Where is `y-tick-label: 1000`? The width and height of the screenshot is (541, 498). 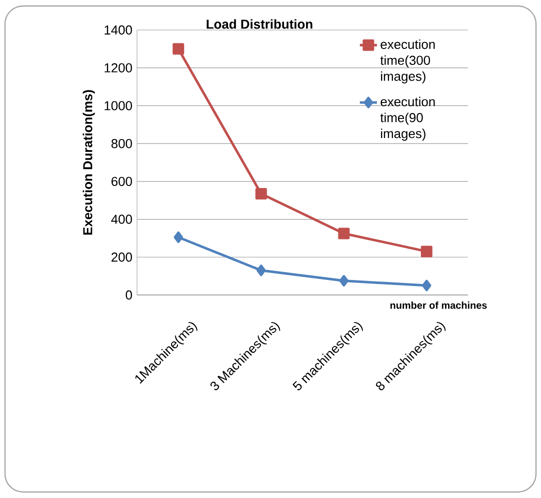 y-tick-label: 1000 is located at coordinates (118, 105).